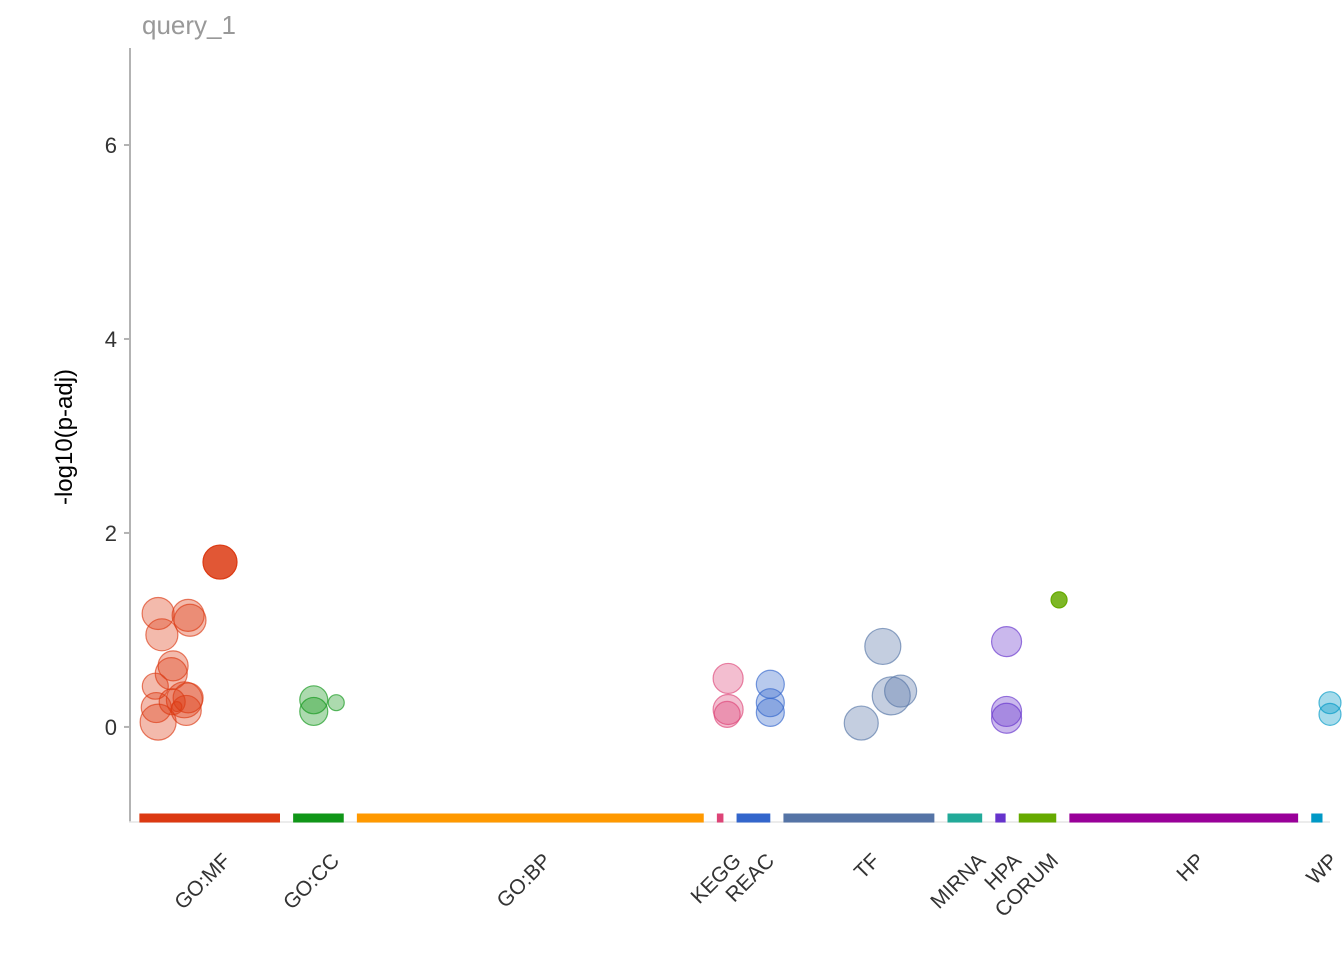 This screenshot has width=1344, height=960. I want to click on x-tick-label: GO:CC, so click(311, 881).